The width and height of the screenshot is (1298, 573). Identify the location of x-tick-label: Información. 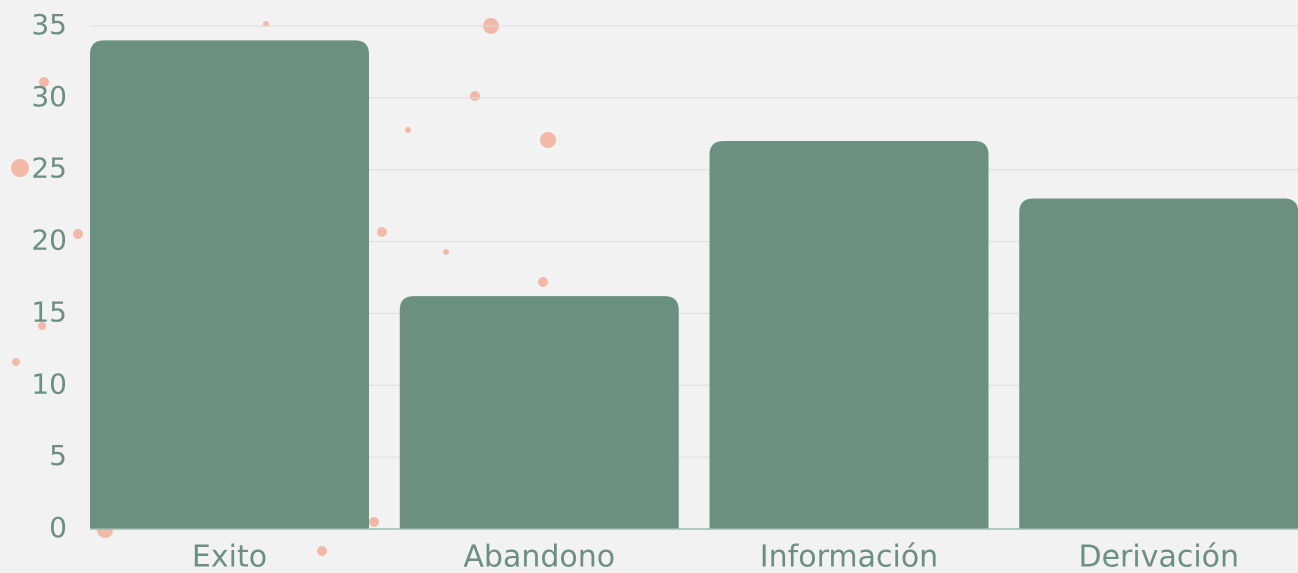
(849, 556).